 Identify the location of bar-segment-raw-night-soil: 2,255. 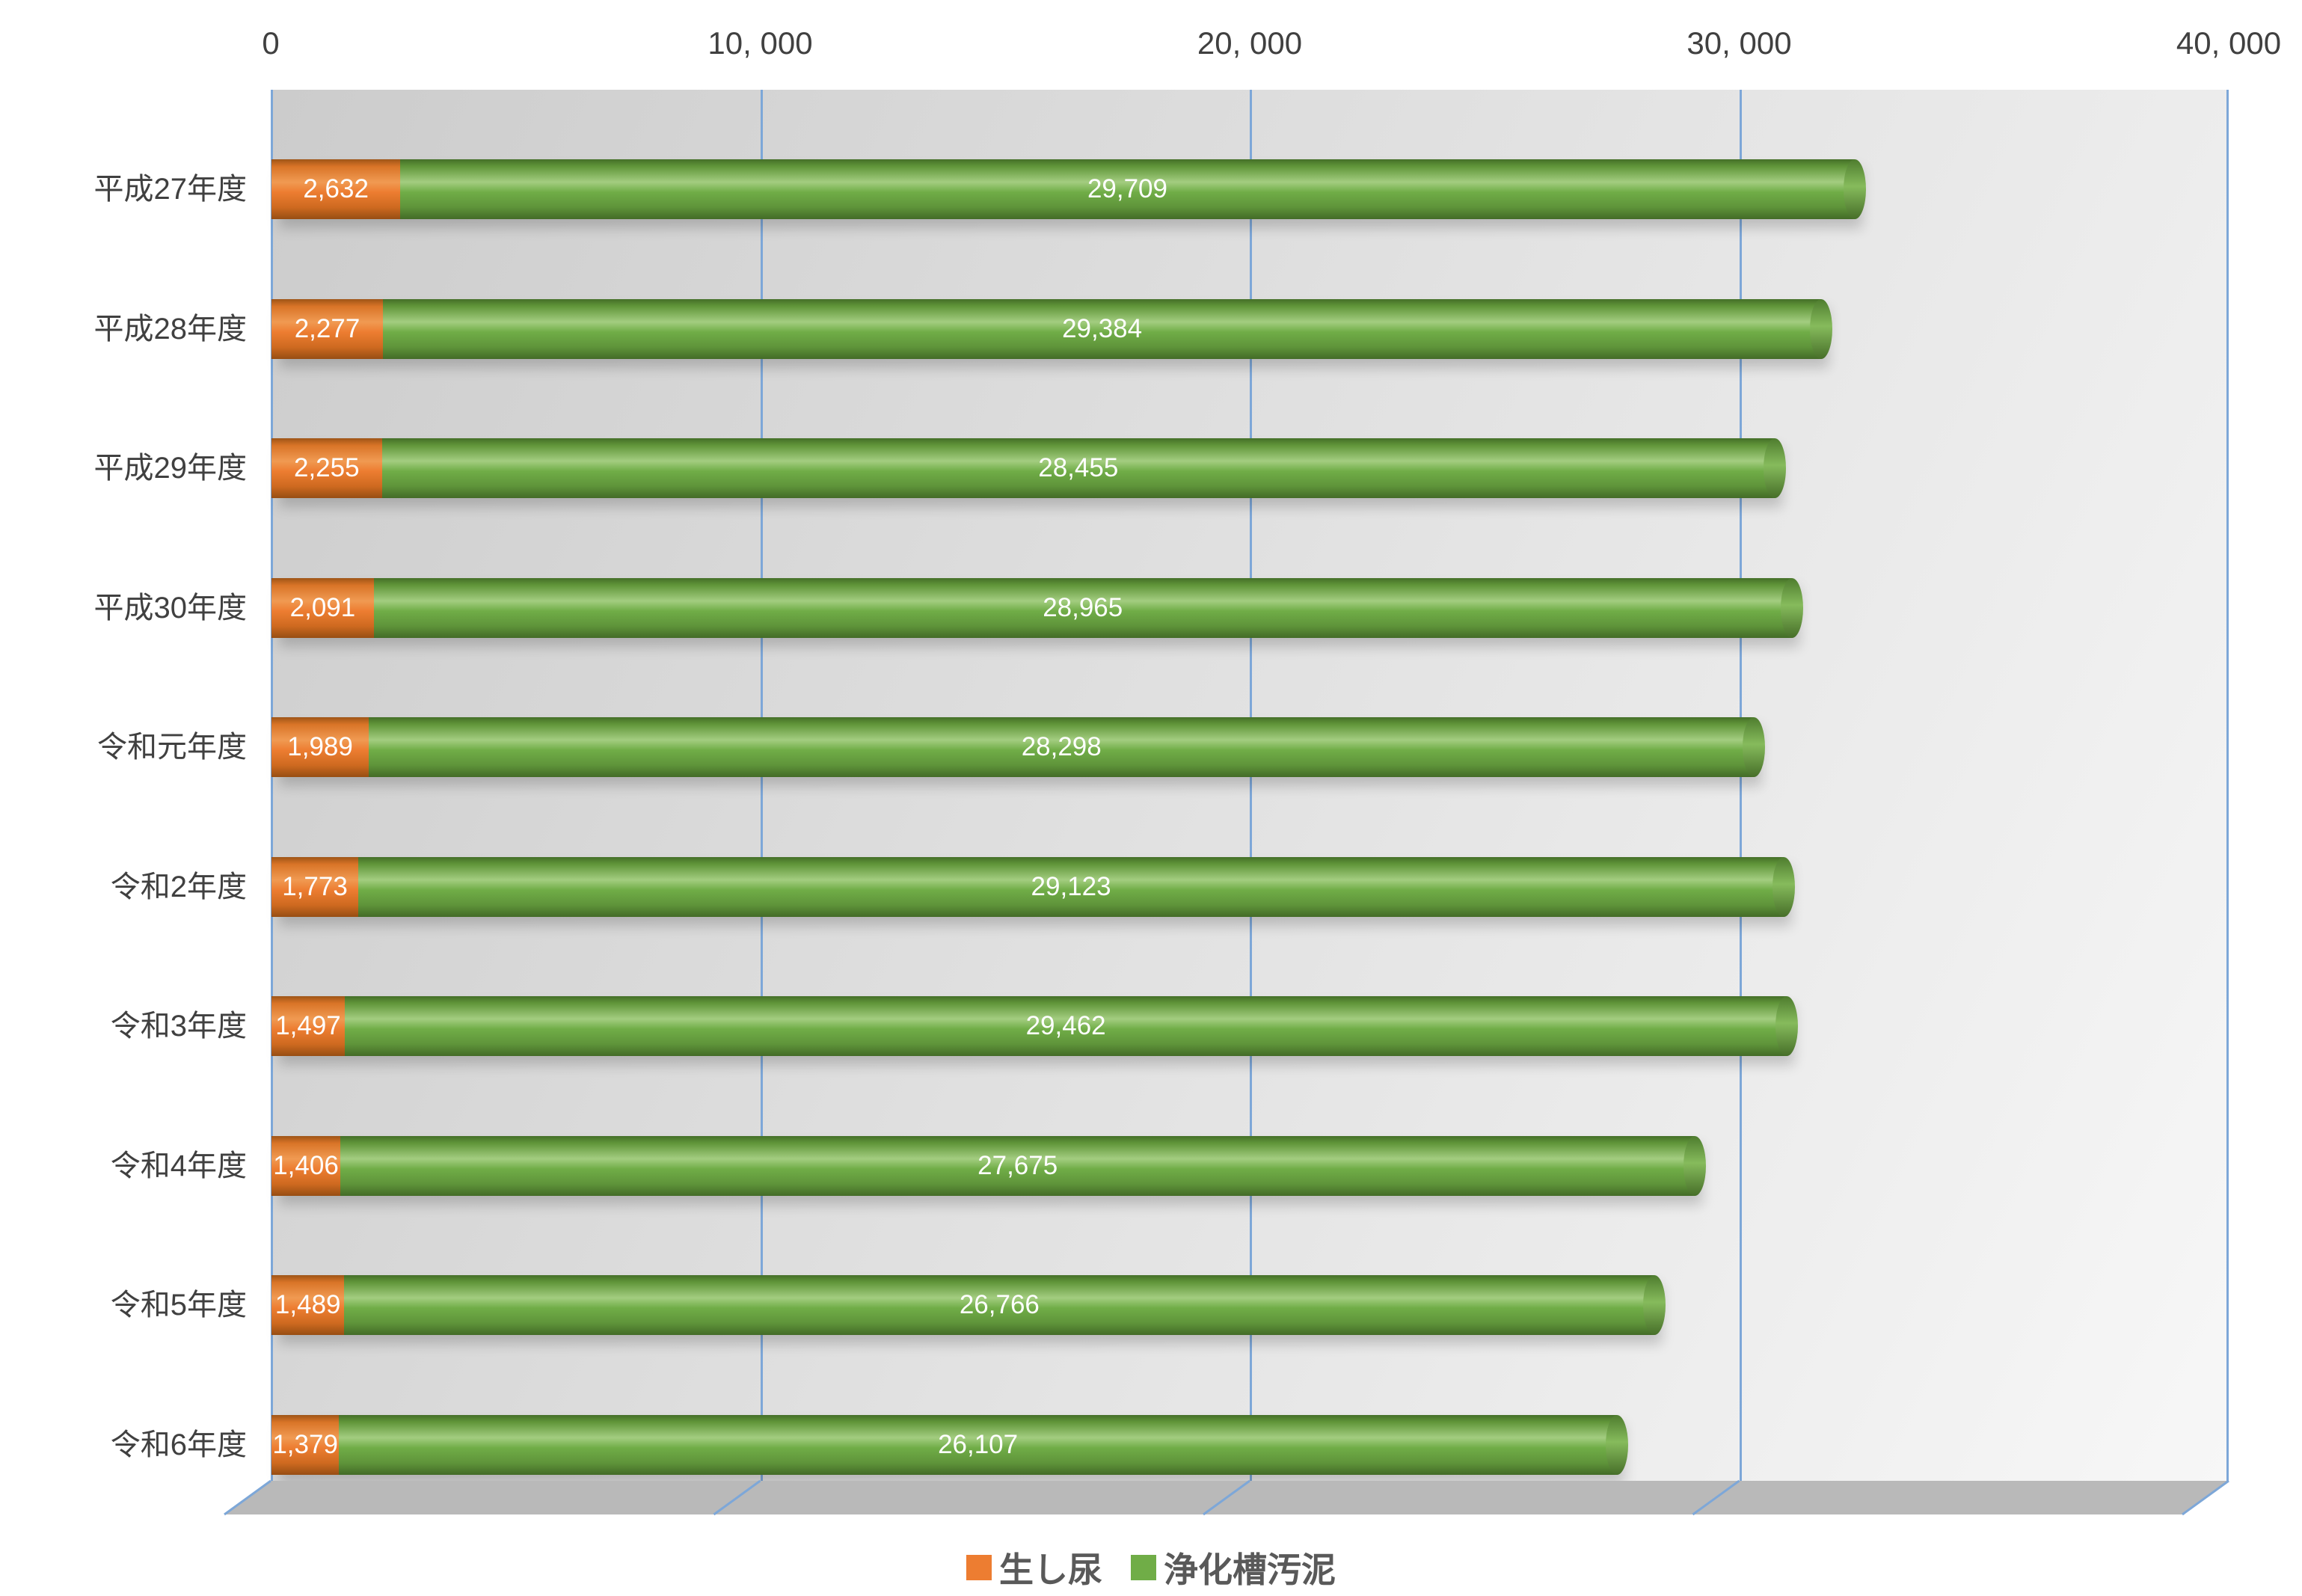
(327, 468).